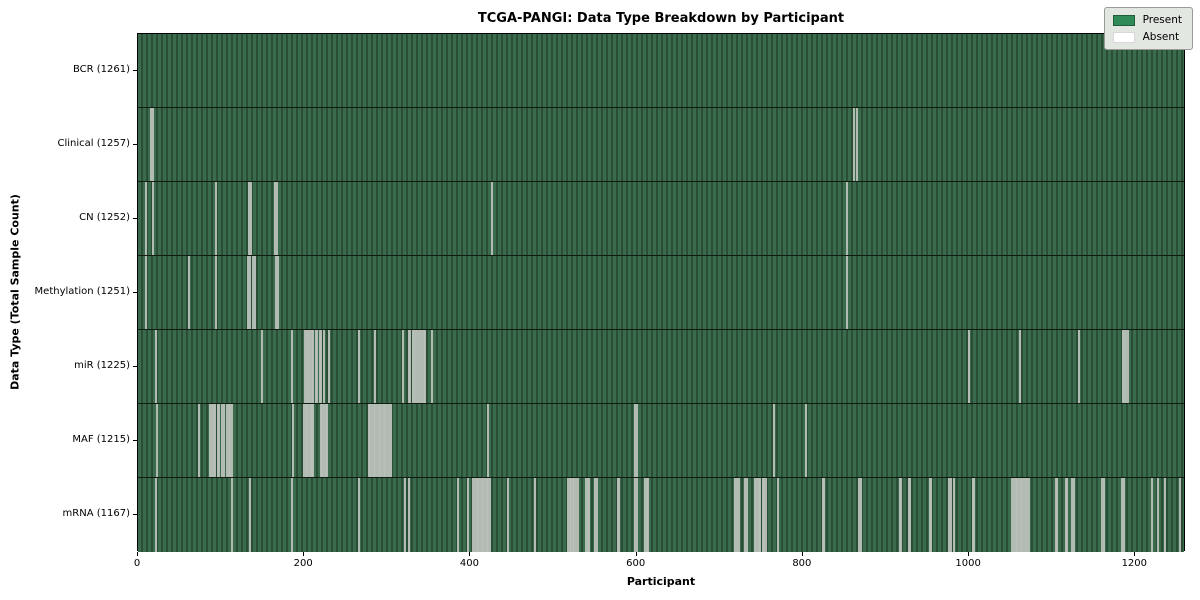 The height and width of the screenshot is (600, 1200). What do you see at coordinates (661, 515) in the screenshot?
I see `heatmap-row-mrna` at bounding box center [661, 515].